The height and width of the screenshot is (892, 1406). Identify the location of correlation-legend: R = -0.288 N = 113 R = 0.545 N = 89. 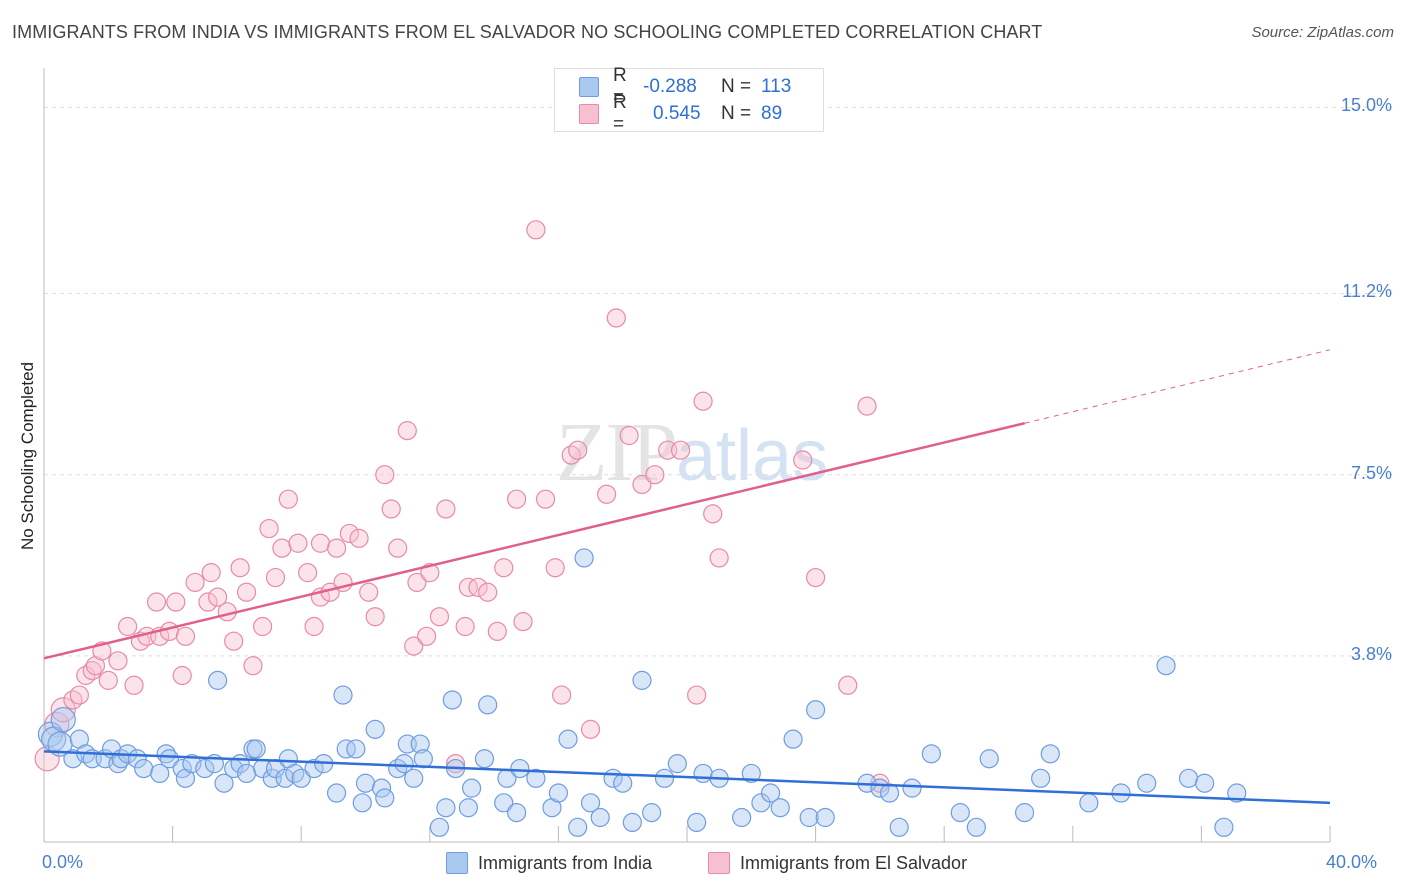
(689, 100).